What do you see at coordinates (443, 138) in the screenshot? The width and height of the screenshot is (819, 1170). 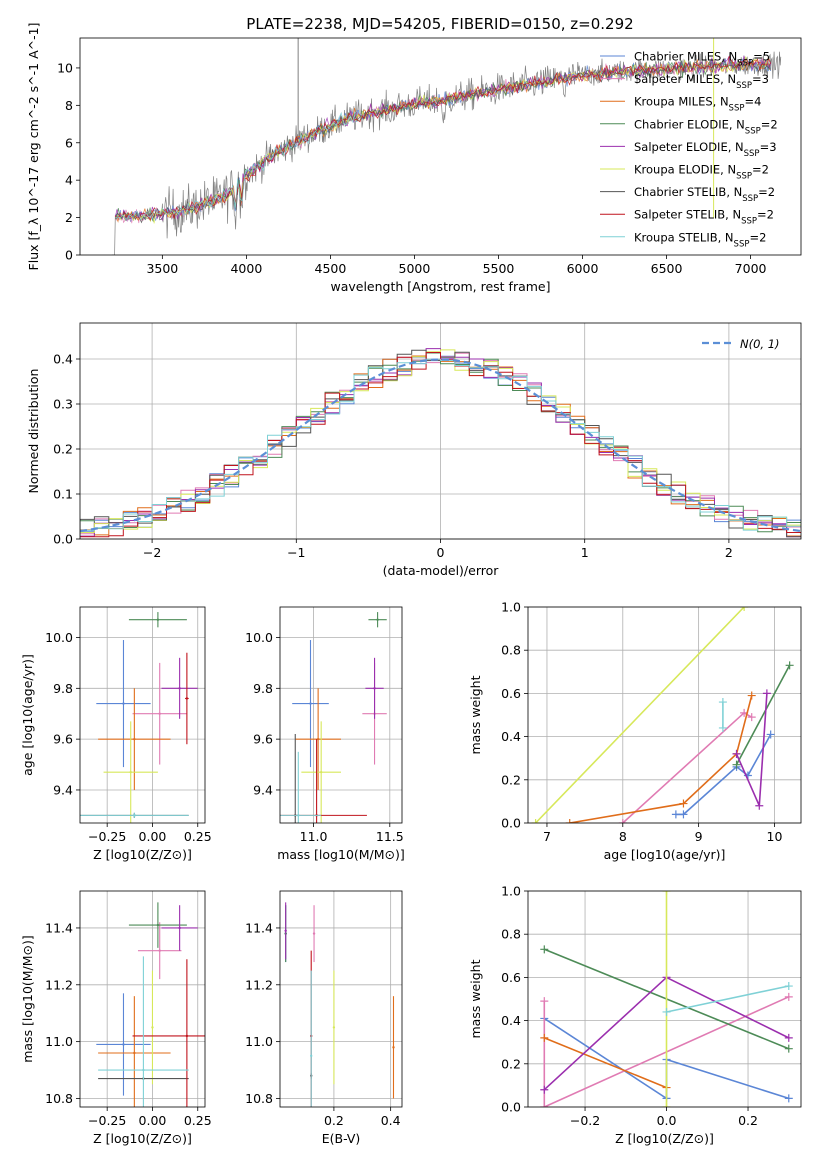 I see `model-spectrum-line` at bounding box center [443, 138].